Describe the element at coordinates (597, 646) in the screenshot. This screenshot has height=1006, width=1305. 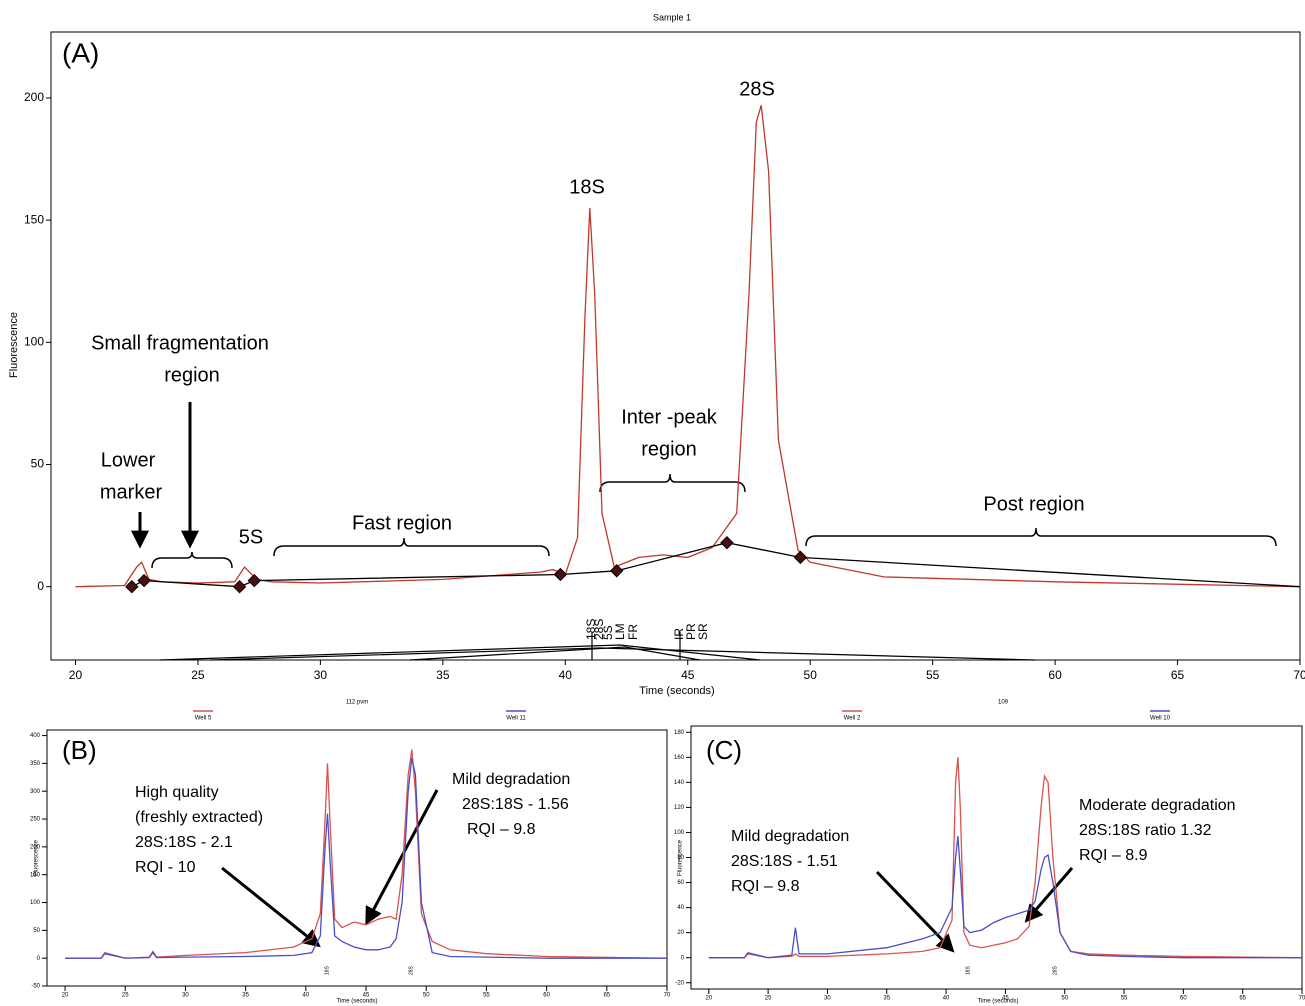
I see `region-traces` at that location.